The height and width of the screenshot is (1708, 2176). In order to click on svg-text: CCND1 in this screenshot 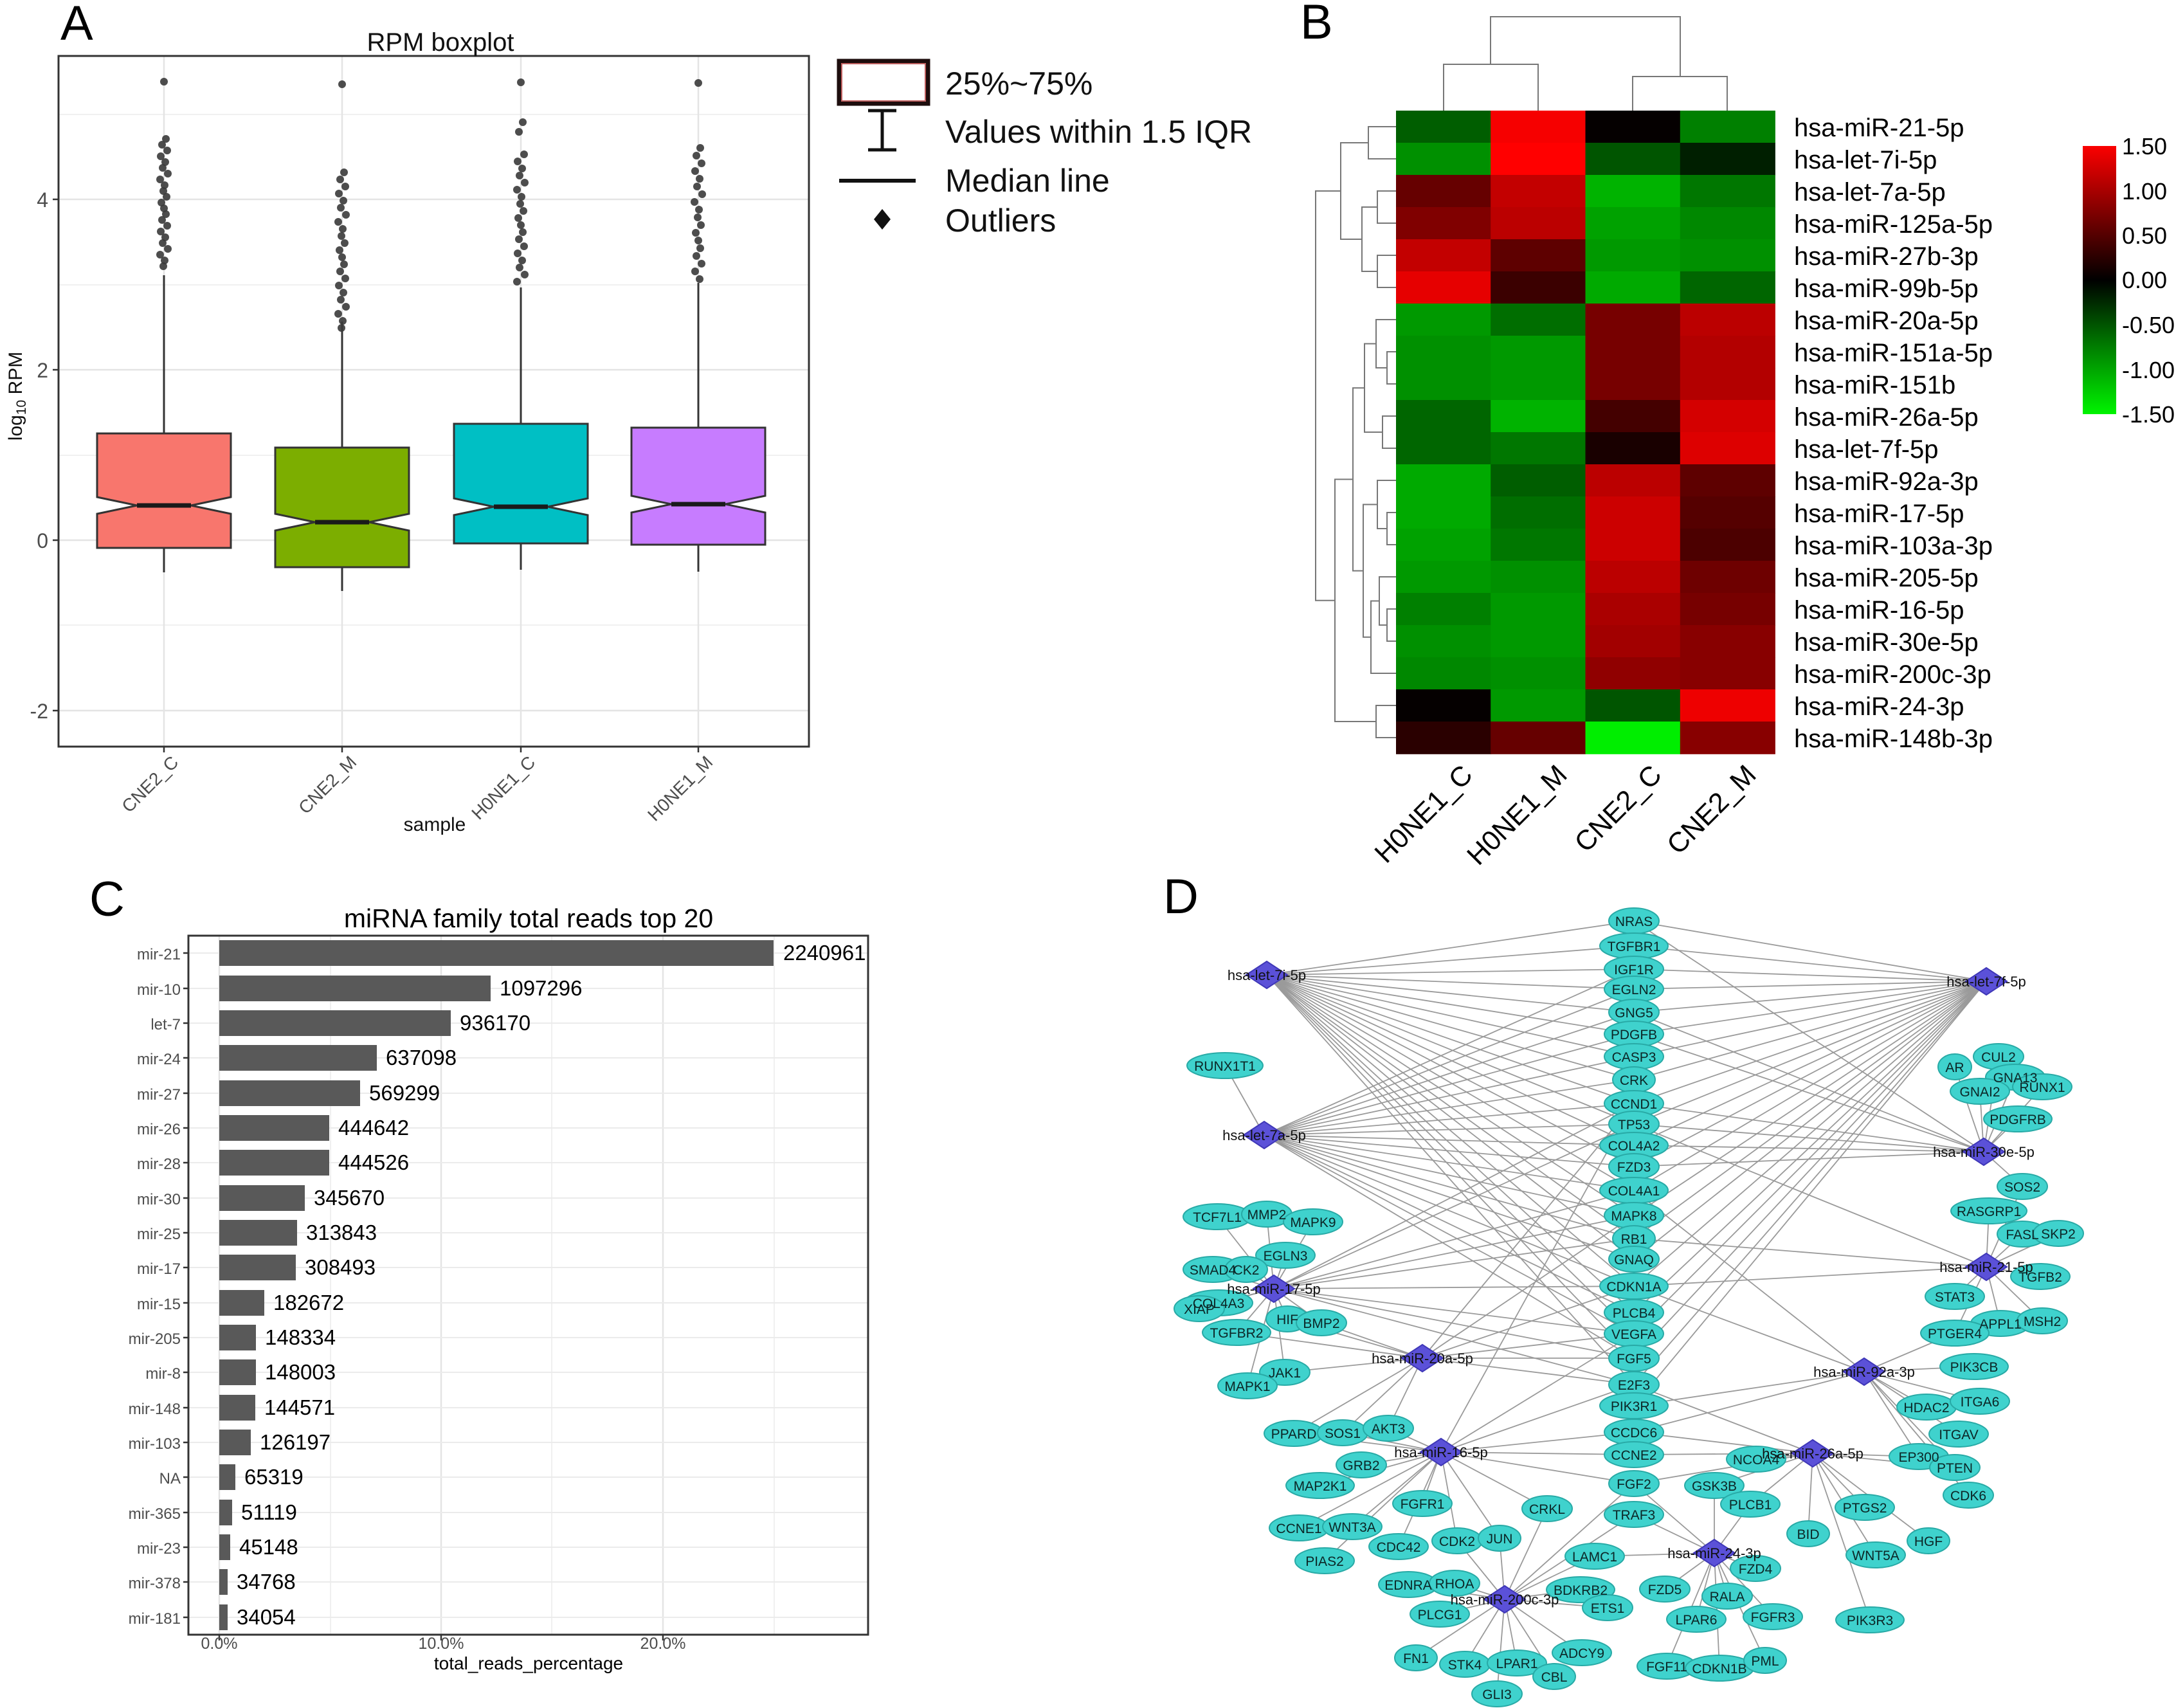, I will do `click(1634, 1104)`.